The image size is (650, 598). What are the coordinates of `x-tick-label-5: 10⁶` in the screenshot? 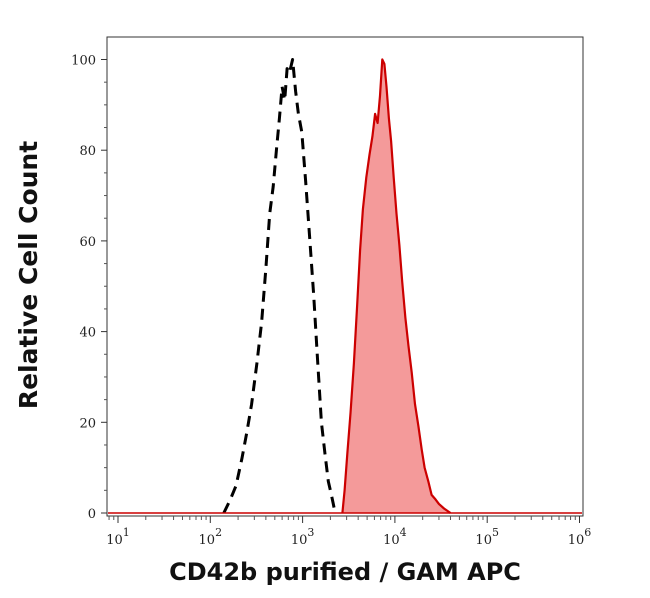 It's located at (580, 537).